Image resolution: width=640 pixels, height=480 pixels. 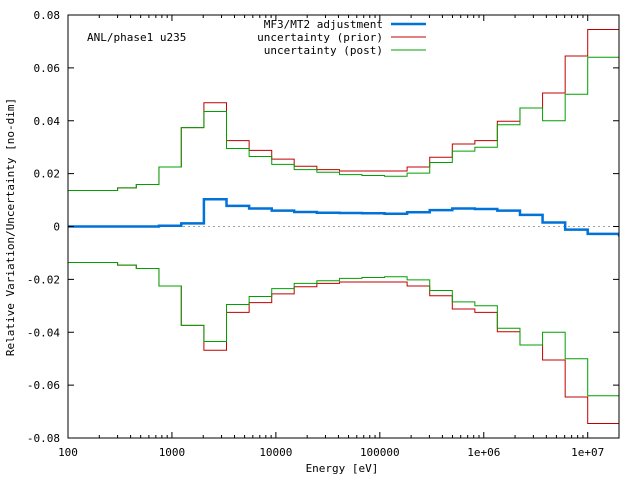 What do you see at coordinates (587, 452) in the screenshot?
I see `x-tick-label: 1e+07` at bounding box center [587, 452].